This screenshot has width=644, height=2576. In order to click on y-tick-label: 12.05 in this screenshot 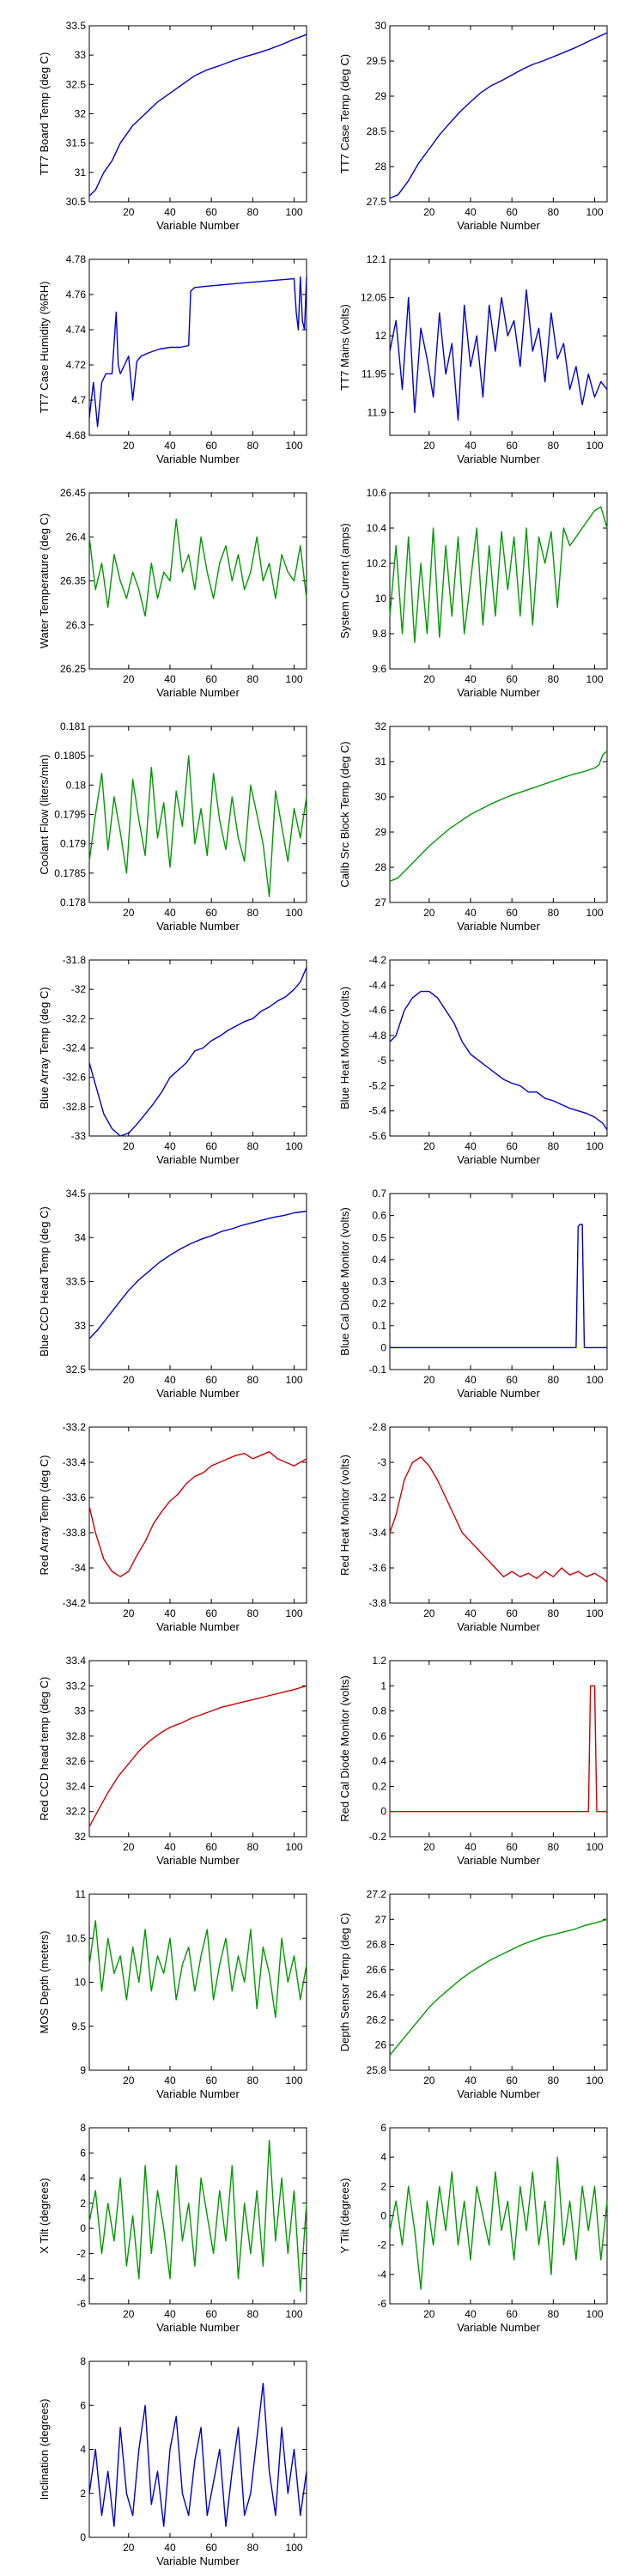, I will do `click(374, 298)`.